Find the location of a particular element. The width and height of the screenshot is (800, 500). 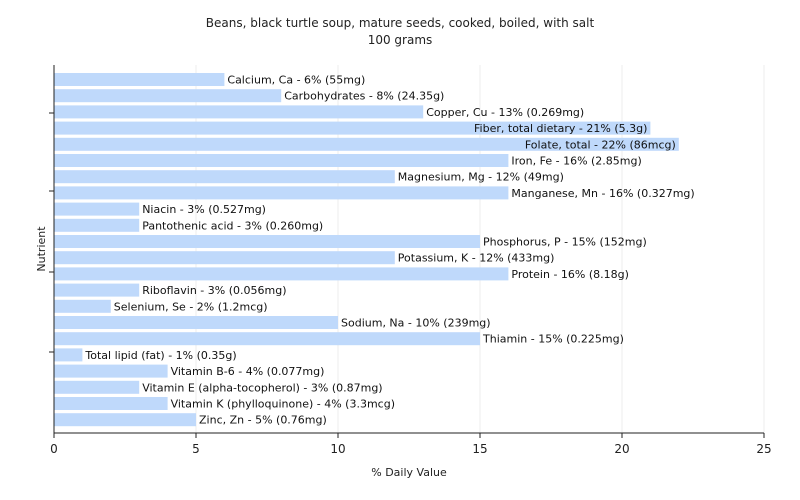

bar-label: Thiamin - 15% (0.225mg) is located at coordinates (553, 339).